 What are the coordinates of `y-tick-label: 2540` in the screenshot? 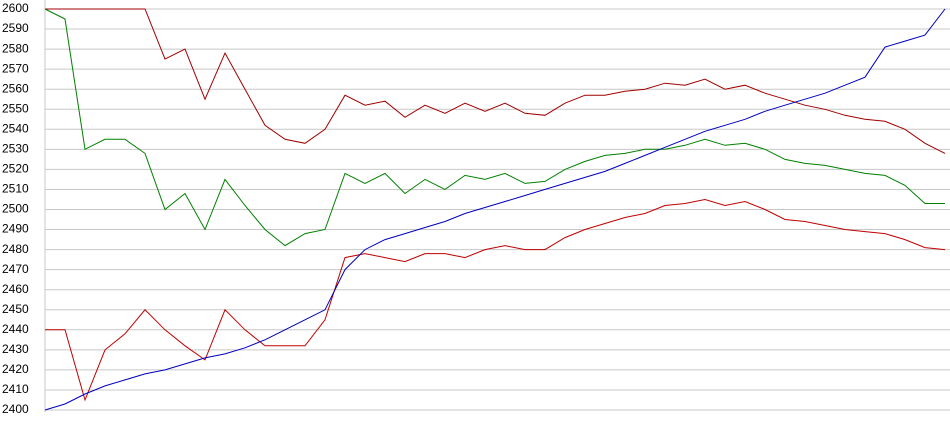 It's located at (15, 128).